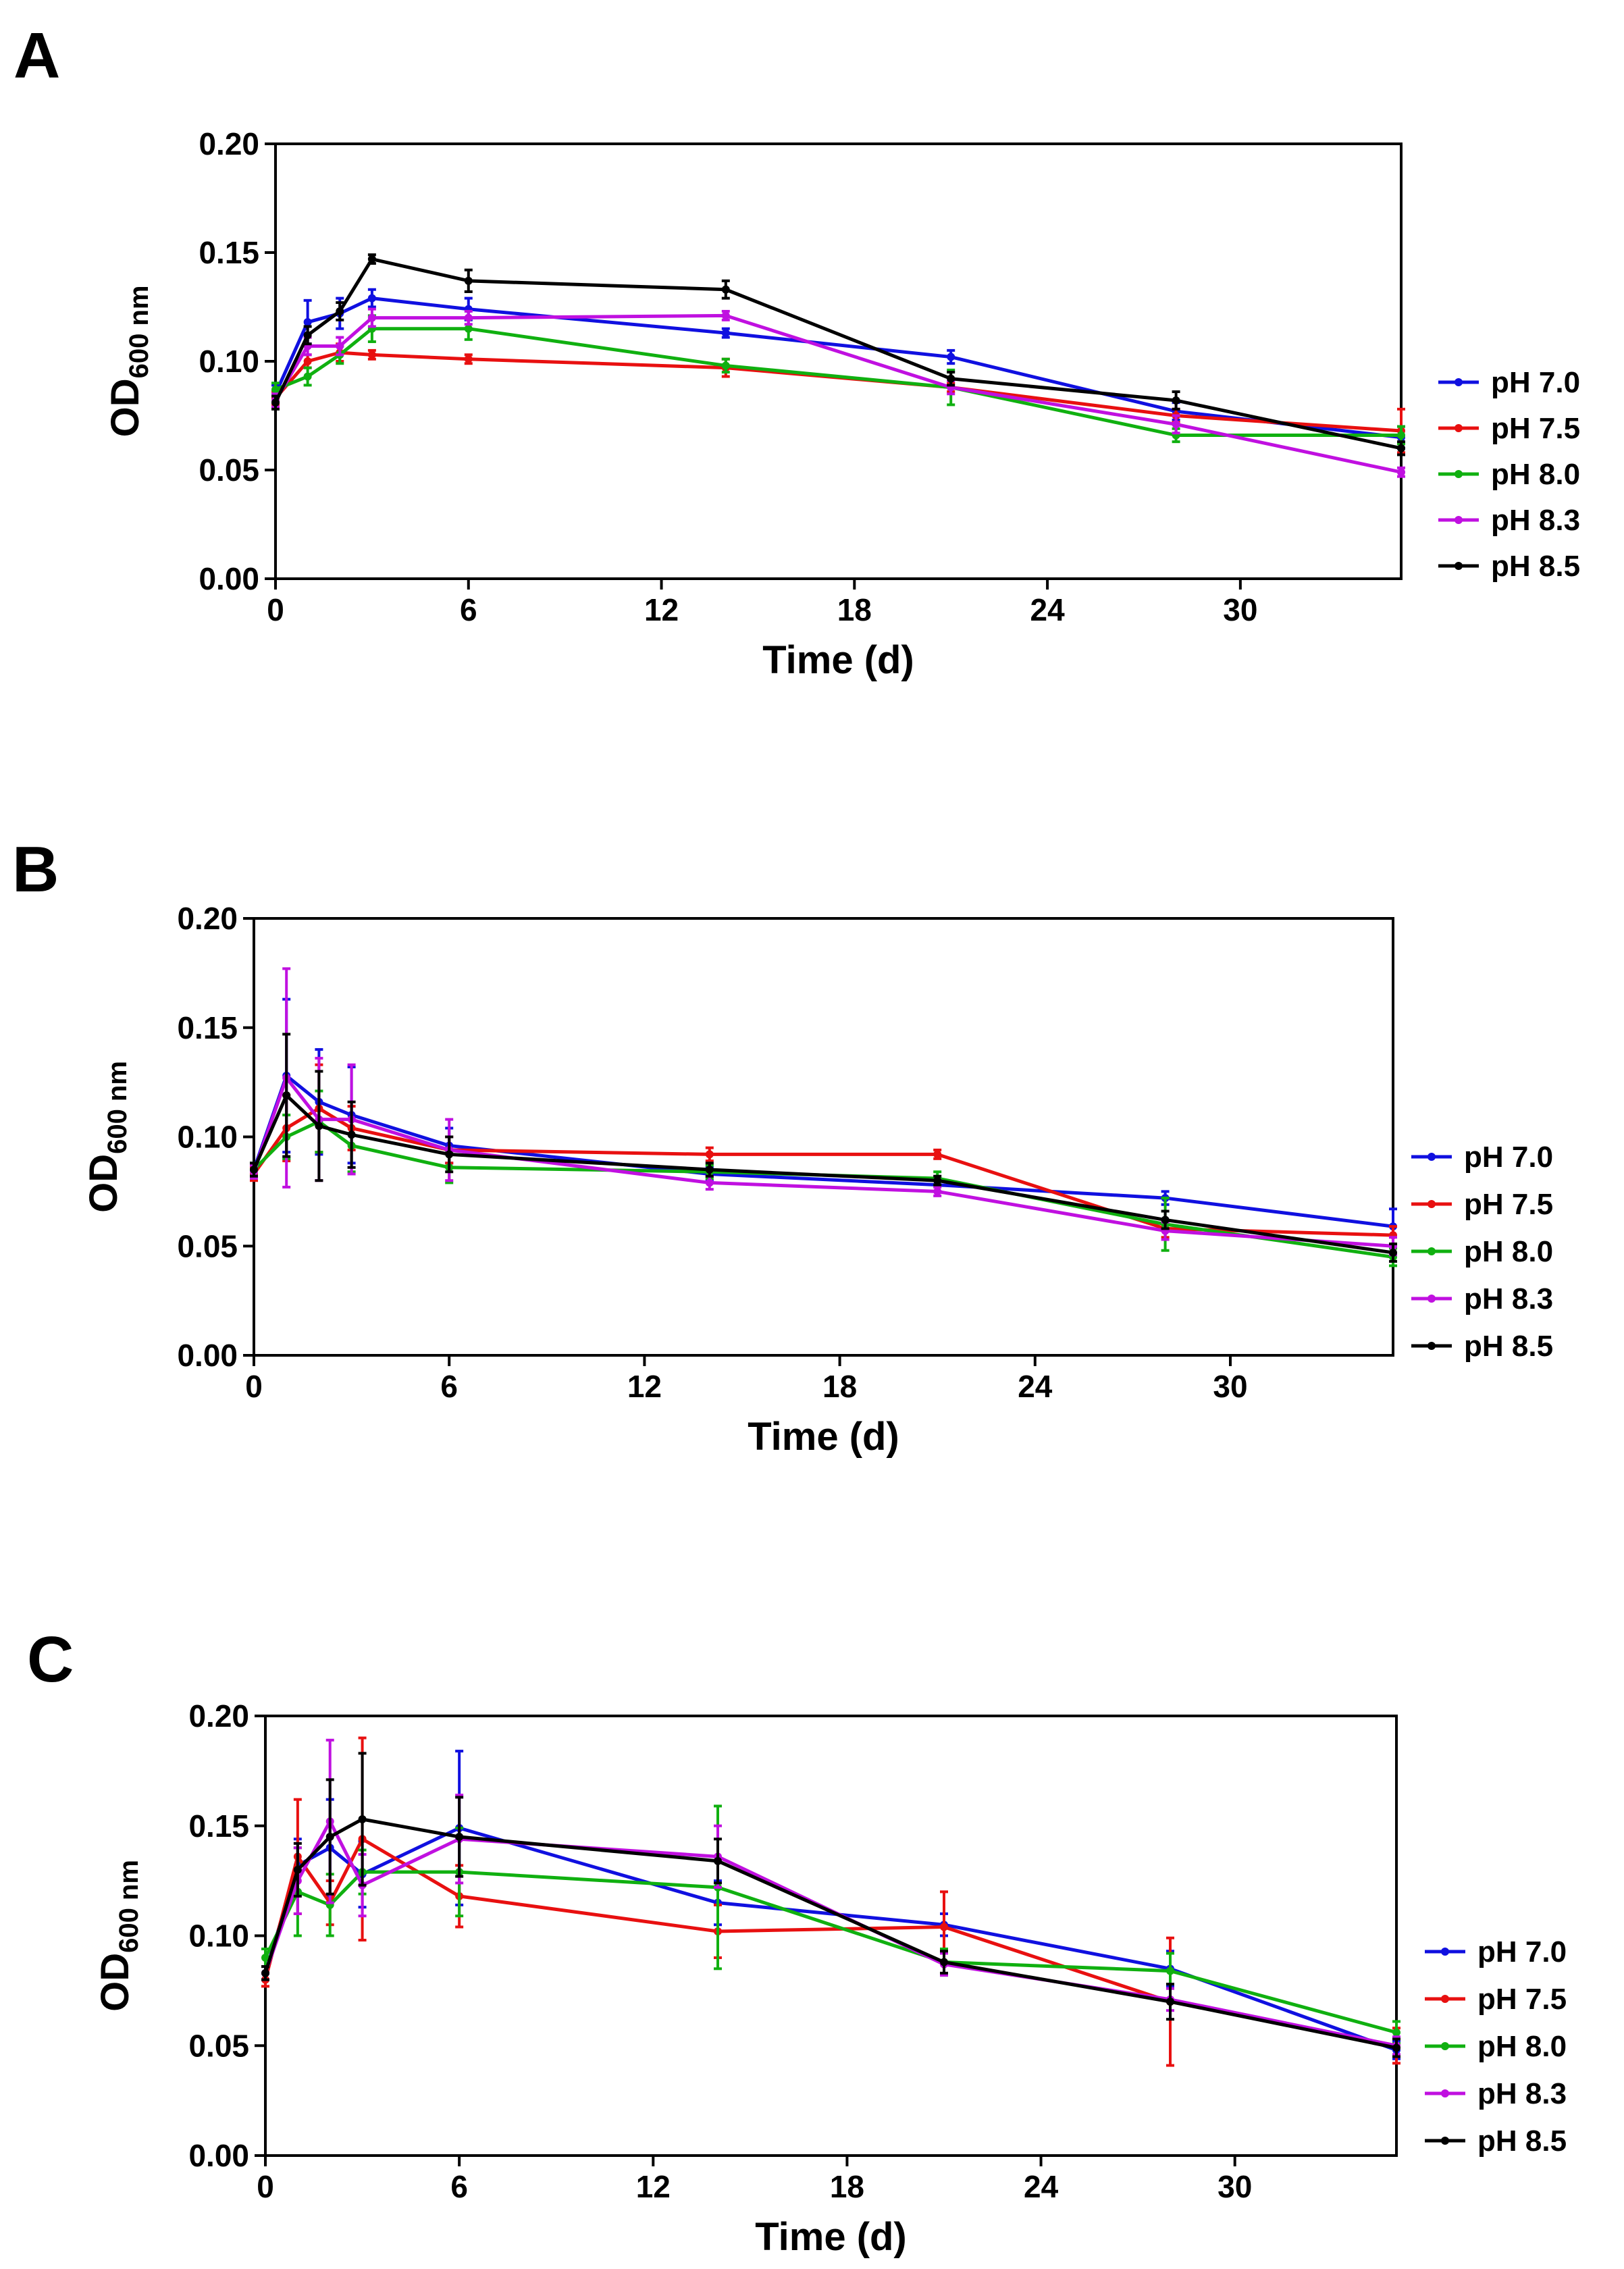 The width and height of the screenshot is (1624, 2269). I want to click on x-tick-label: 30, so click(1235, 2186).